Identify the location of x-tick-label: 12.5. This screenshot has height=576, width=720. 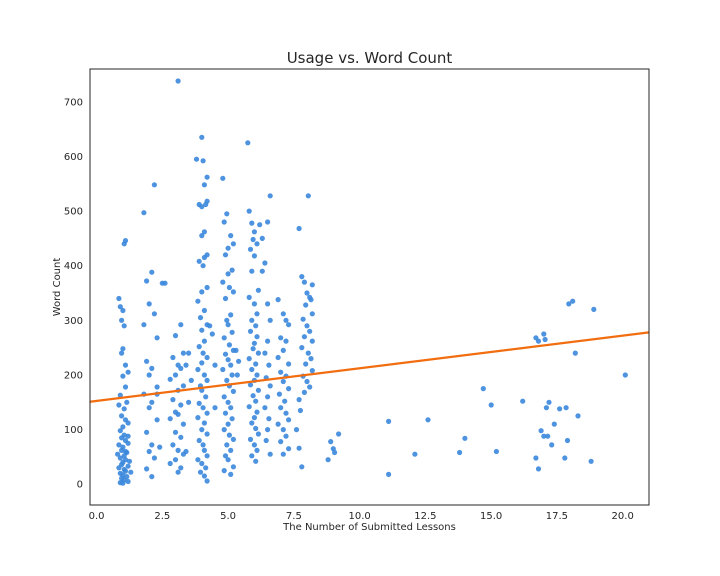
(425, 516).